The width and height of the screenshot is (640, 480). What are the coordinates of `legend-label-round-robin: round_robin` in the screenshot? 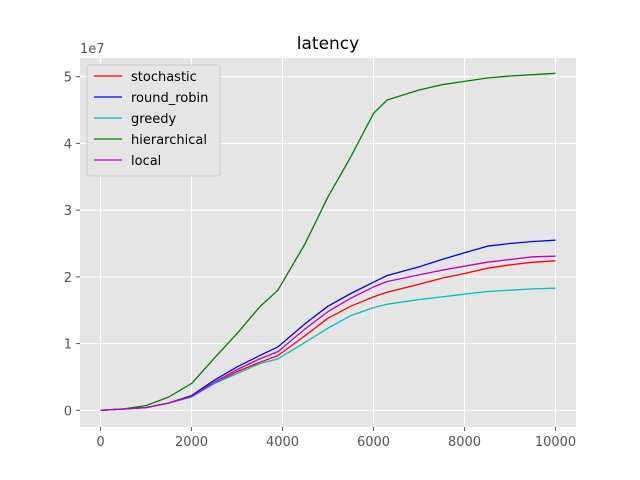 It's located at (169, 98).